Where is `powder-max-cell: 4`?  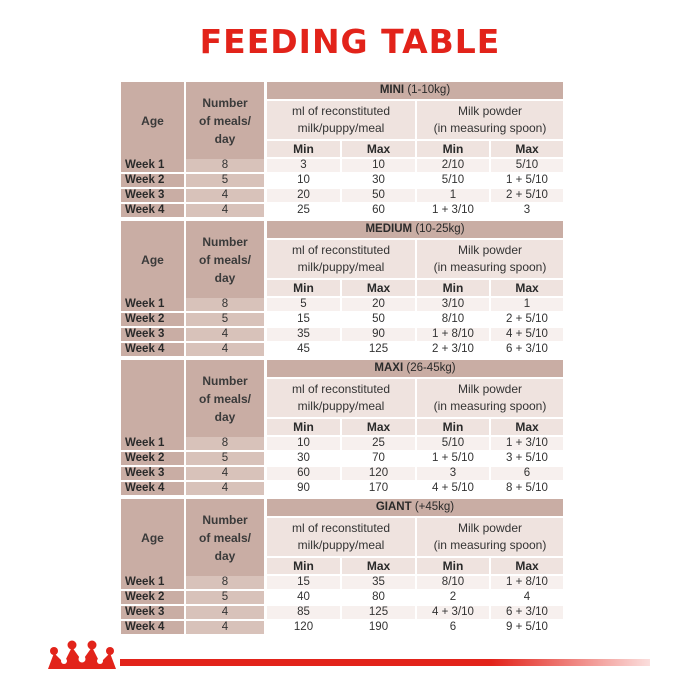 powder-max-cell: 4 is located at coordinates (527, 597).